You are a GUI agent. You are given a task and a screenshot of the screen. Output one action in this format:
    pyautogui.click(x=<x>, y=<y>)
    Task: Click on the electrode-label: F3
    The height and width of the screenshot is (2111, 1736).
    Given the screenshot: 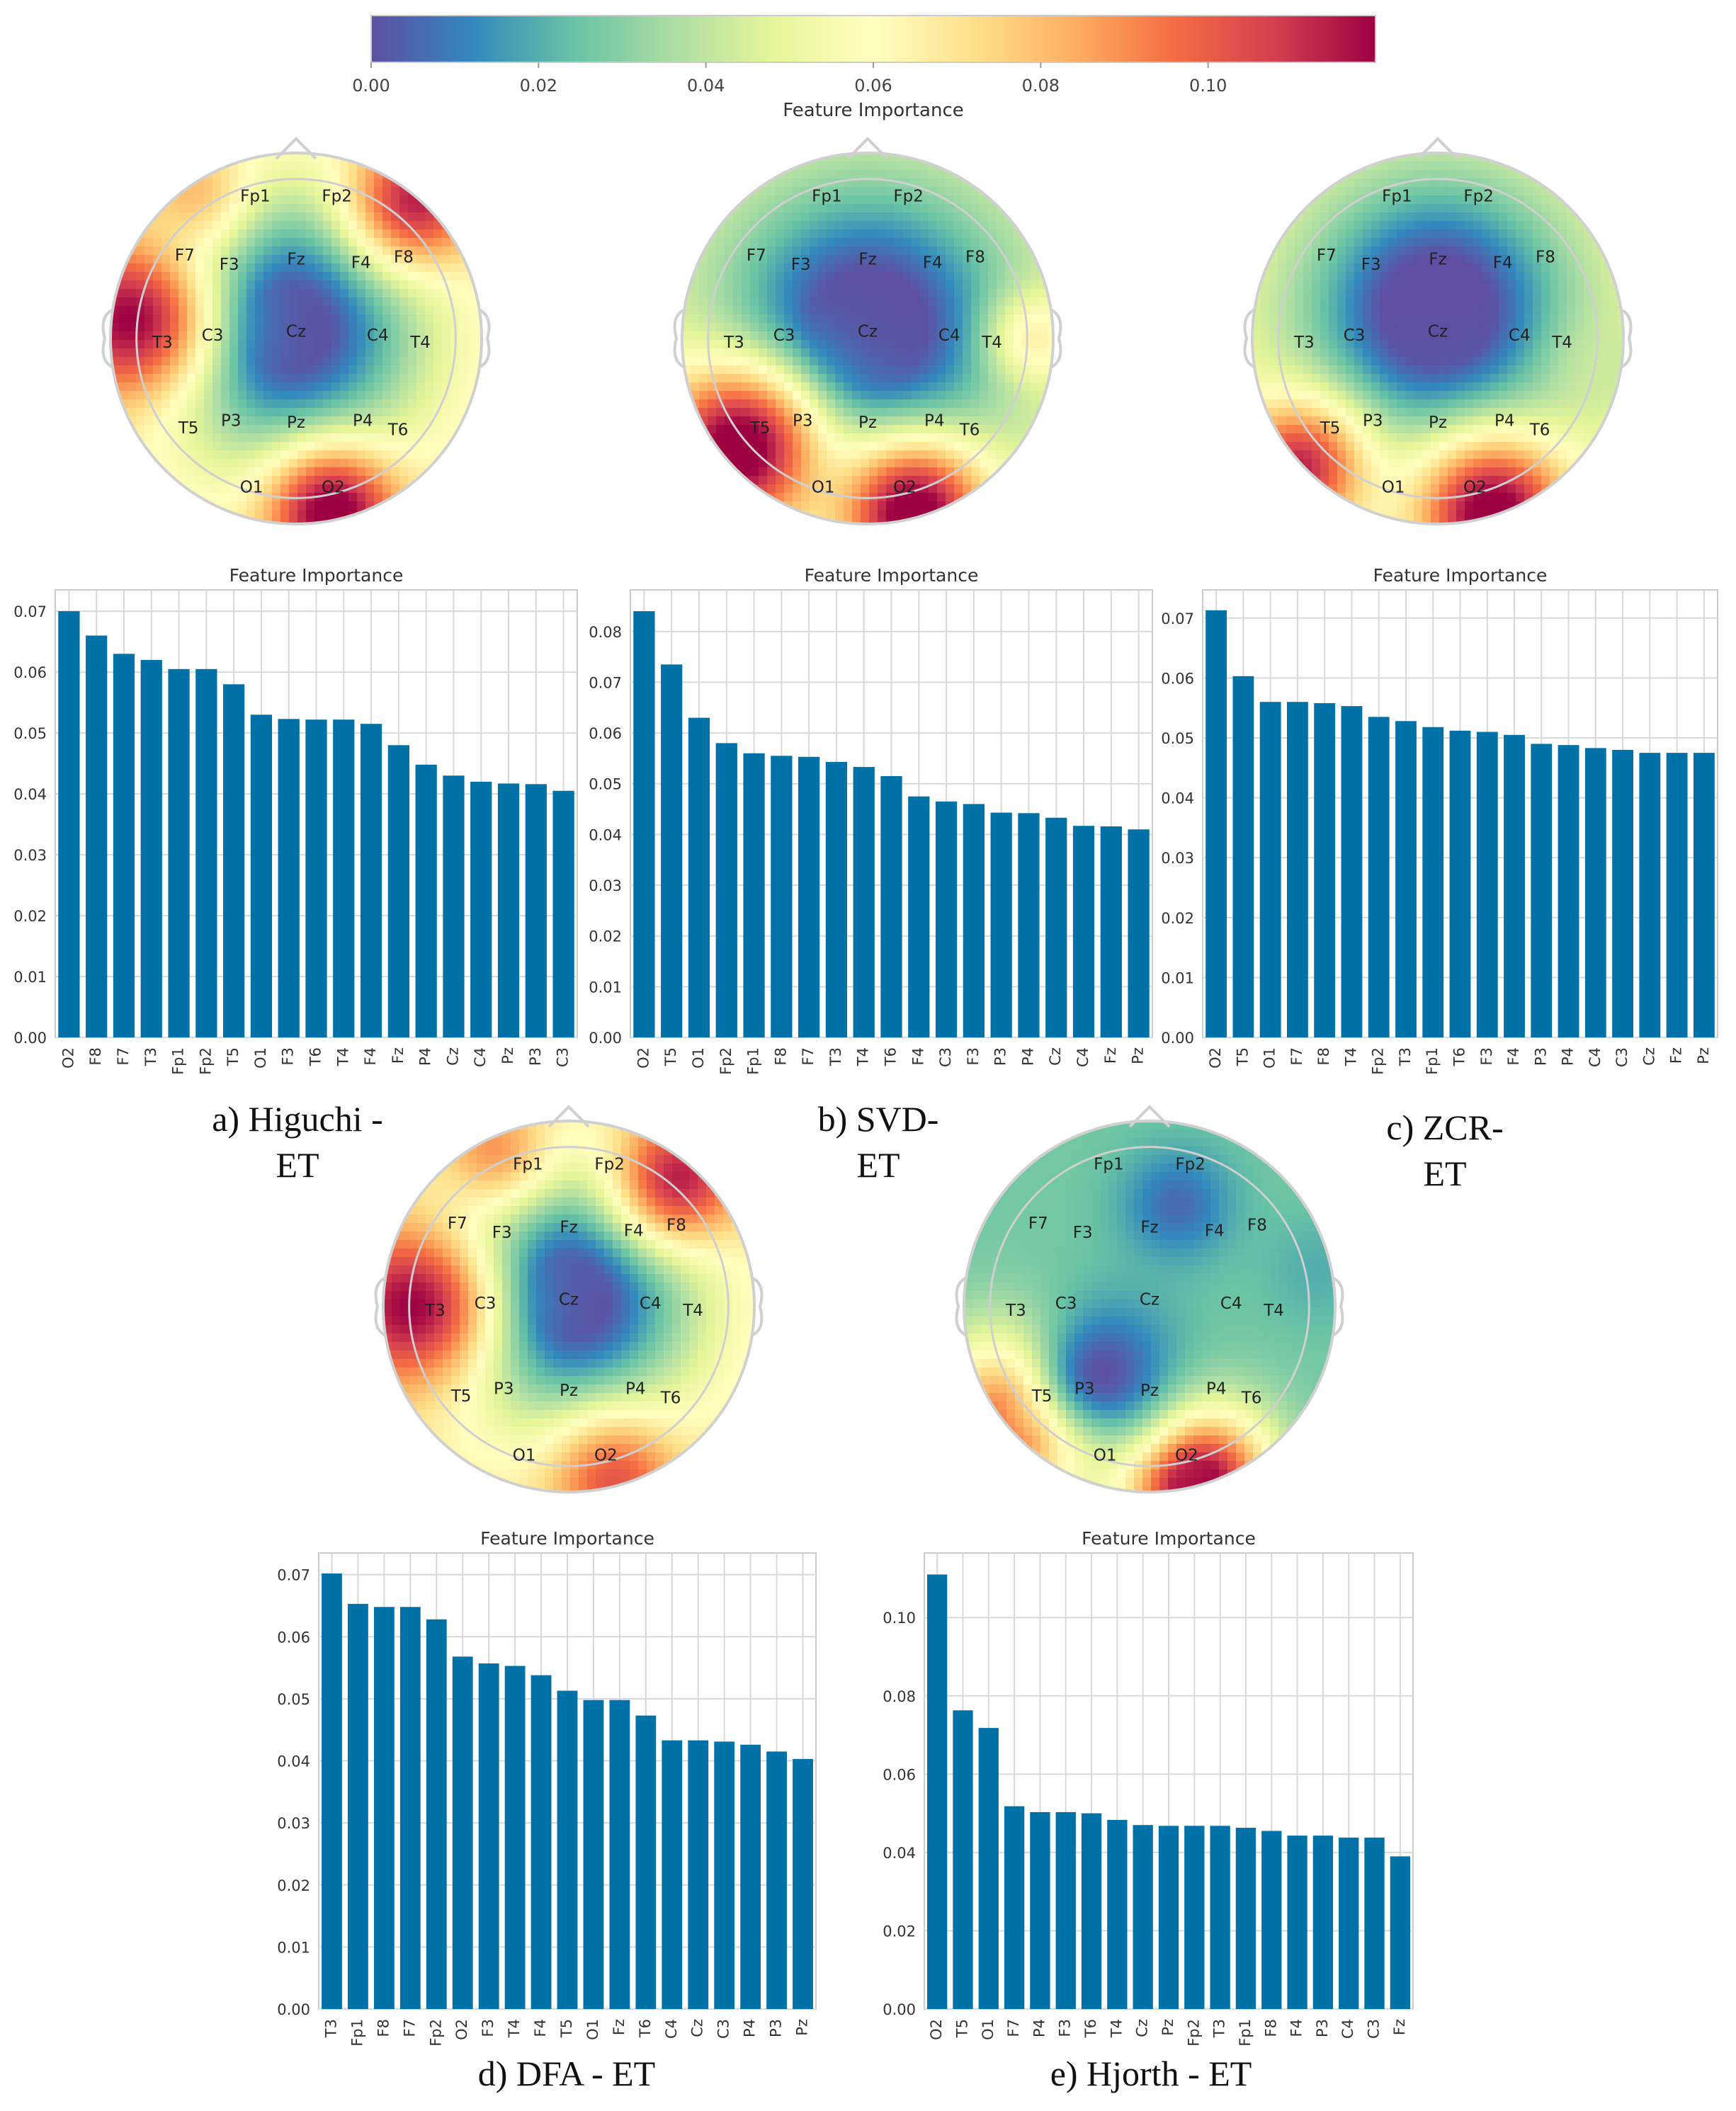 What is the action you would take?
    pyautogui.click(x=1083, y=1233)
    